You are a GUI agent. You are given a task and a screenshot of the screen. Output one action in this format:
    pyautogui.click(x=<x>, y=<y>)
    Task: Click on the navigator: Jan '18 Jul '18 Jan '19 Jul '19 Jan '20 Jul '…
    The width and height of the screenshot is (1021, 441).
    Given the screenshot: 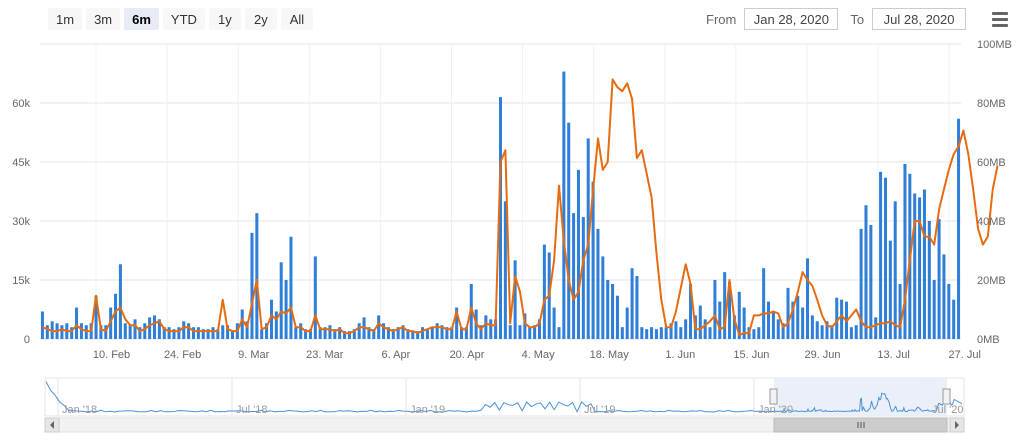 What is the action you would take?
    pyautogui.click(x=504, y=397)
    